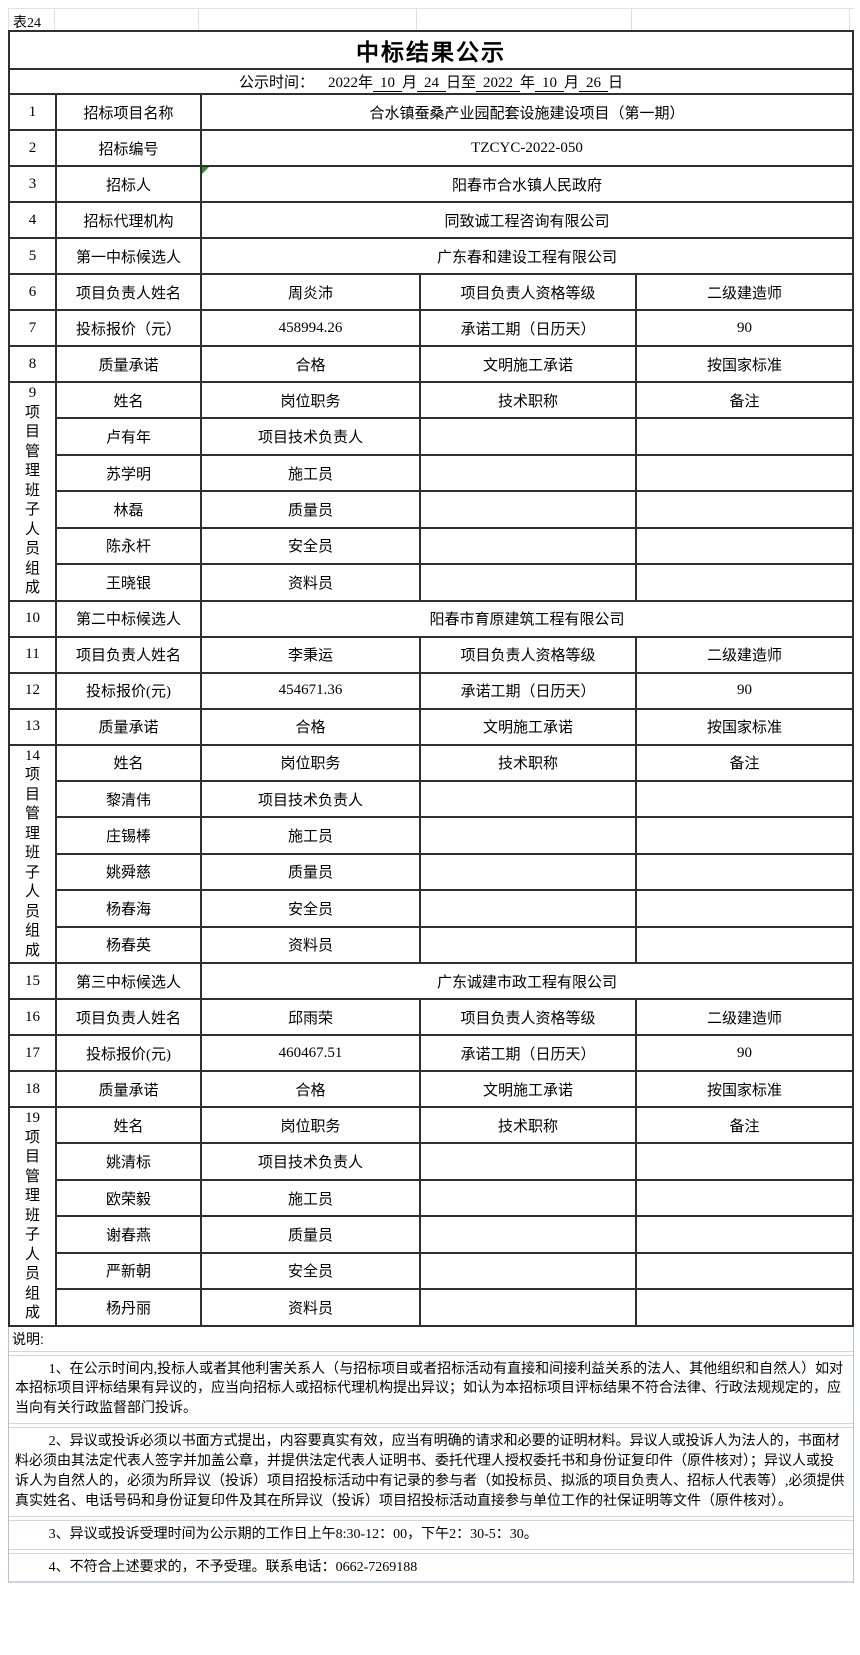  I want to click on member-row: 严新朝 安全员, so click(431, 1271).